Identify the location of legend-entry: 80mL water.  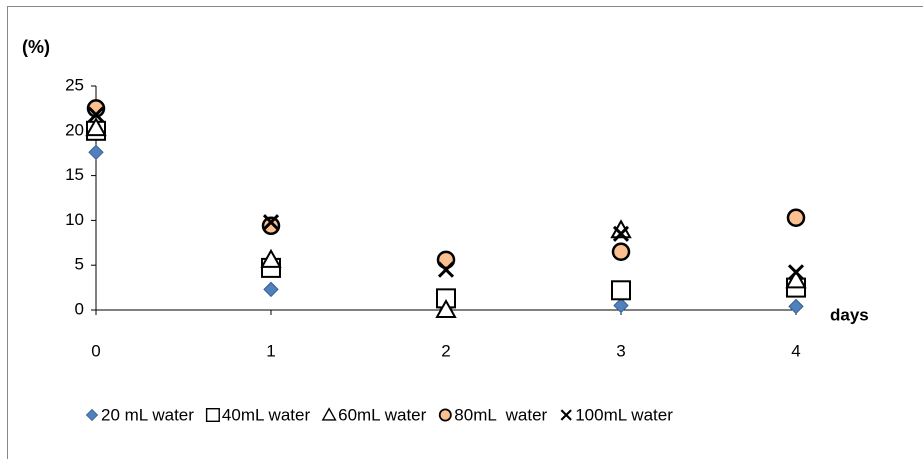
(493, 414).